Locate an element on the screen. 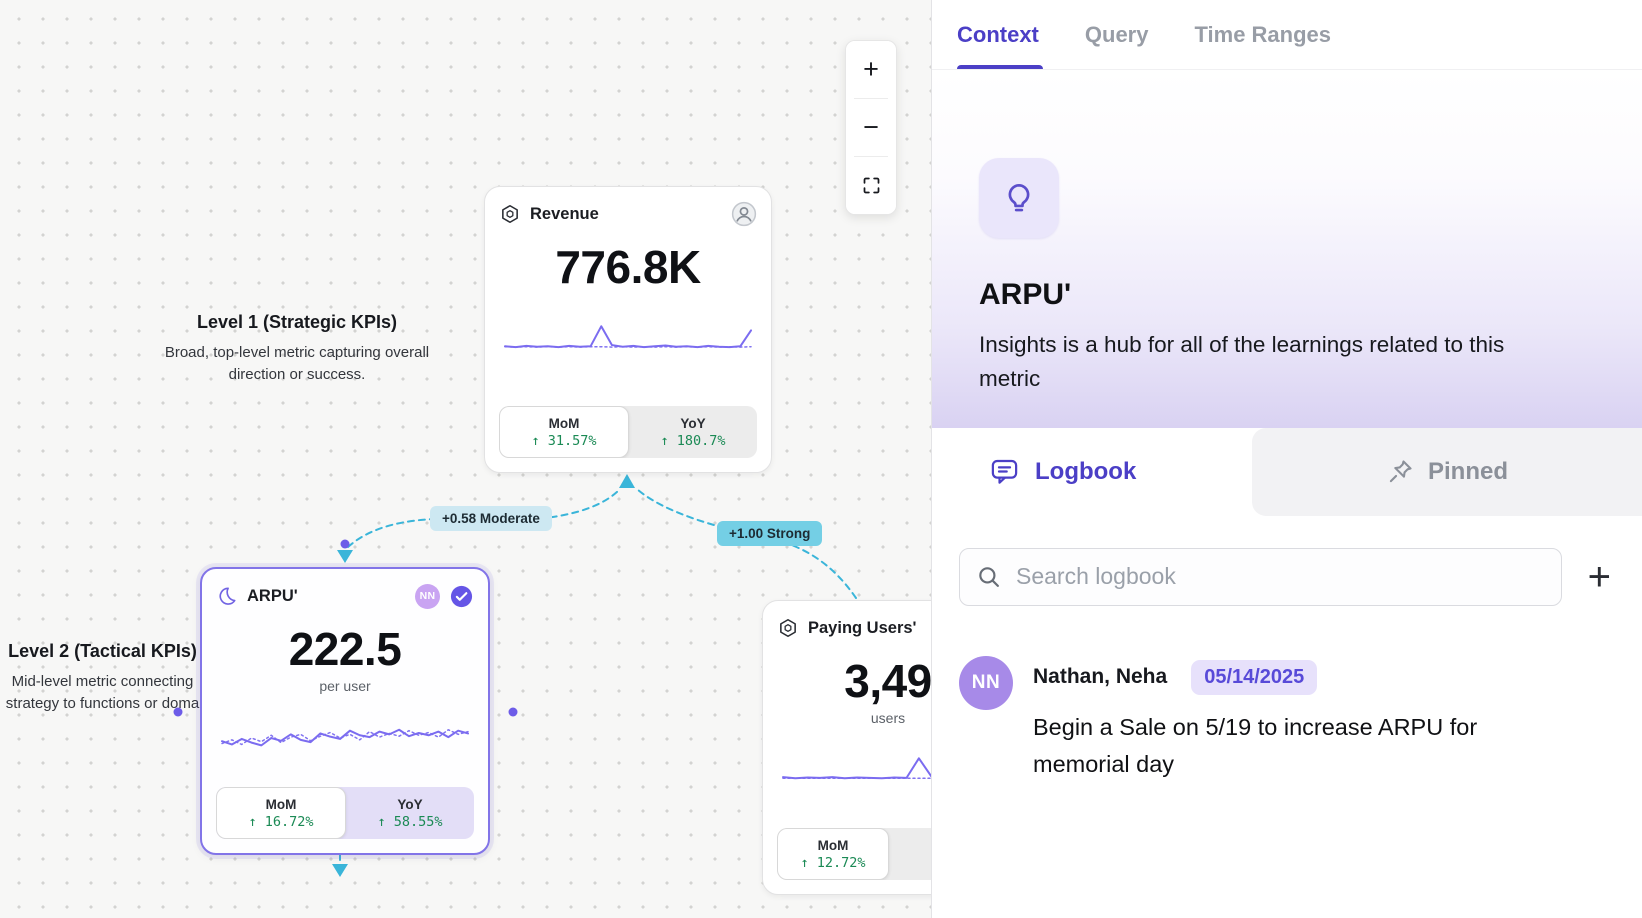 This screenshot has width=1642, height=918. metric-card-arpu: ARPU' NN 222.5 per user MoM ↑ 16.72% is located at coordinates (345, 711).